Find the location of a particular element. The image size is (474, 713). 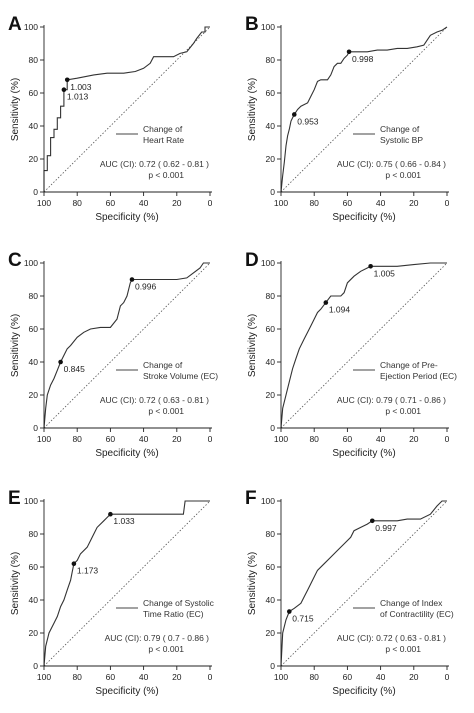

legend-line-1: Change of Index is located at coordinates (411, 603).